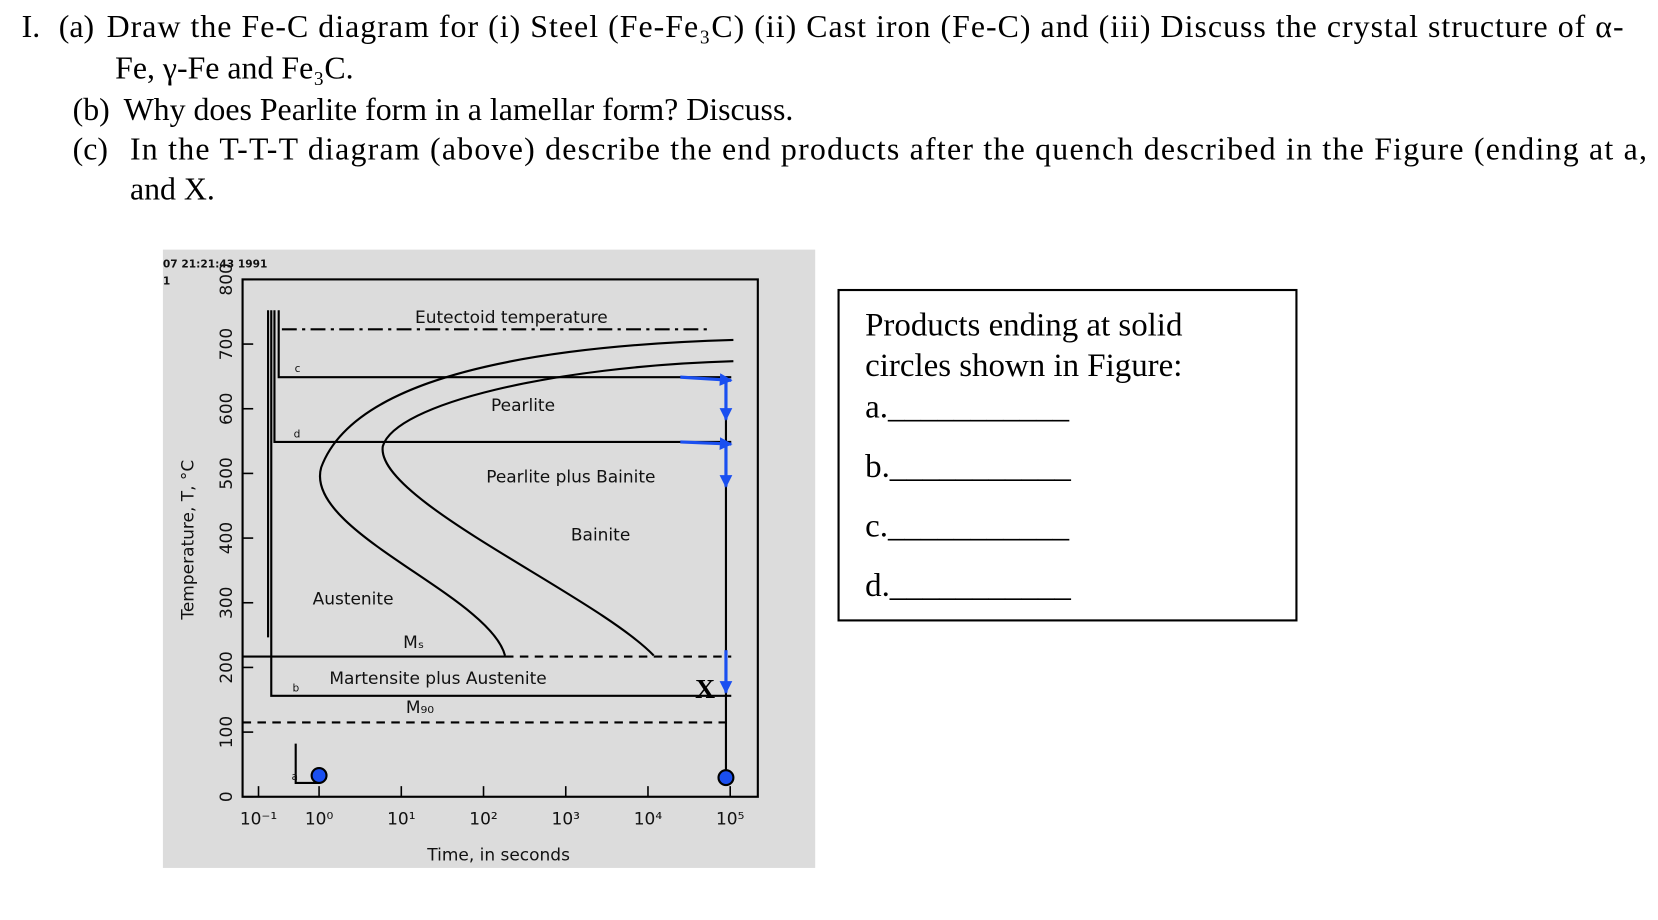 The height and width of the screenshot is (920, 1658). I want to click on region-label: Martensite plus Austenite, so click(437, 679).